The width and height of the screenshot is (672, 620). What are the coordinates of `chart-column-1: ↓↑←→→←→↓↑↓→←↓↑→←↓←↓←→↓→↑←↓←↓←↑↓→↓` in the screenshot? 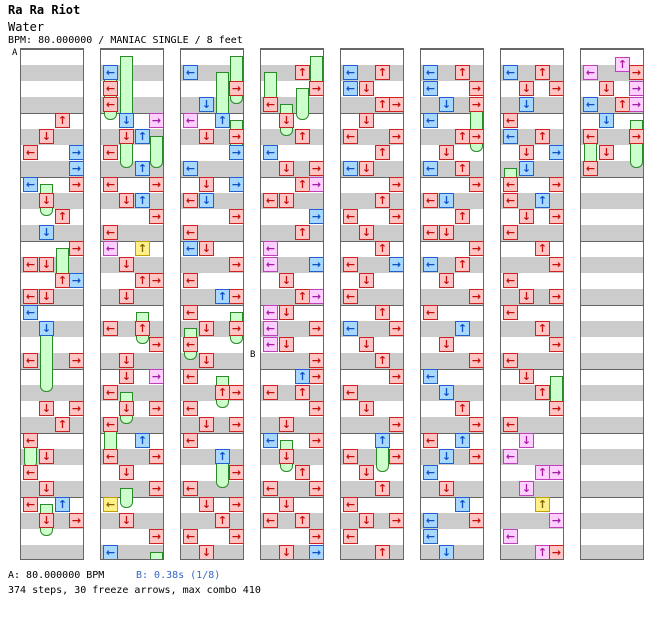 It's located at (52, 304).